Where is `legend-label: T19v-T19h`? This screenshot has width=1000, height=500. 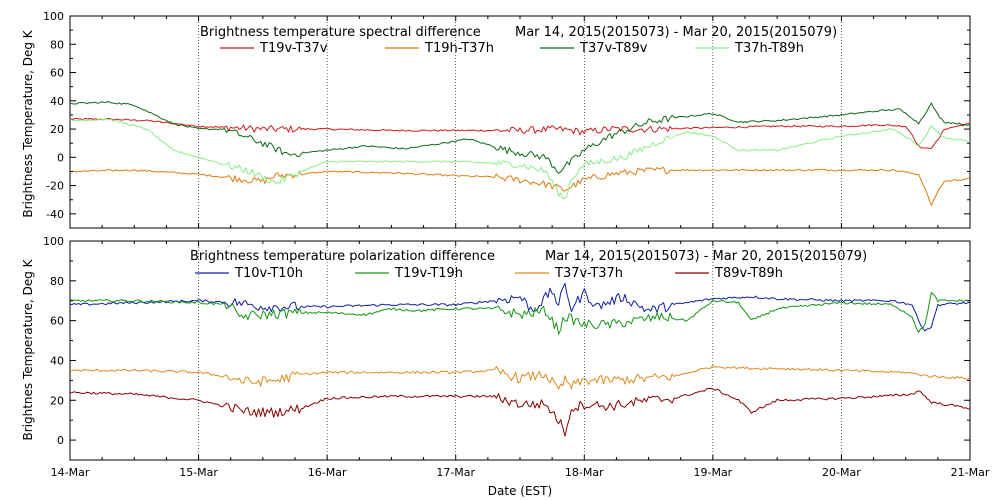 legend-label: T19v-T19h is located at coordinates (428, 273).